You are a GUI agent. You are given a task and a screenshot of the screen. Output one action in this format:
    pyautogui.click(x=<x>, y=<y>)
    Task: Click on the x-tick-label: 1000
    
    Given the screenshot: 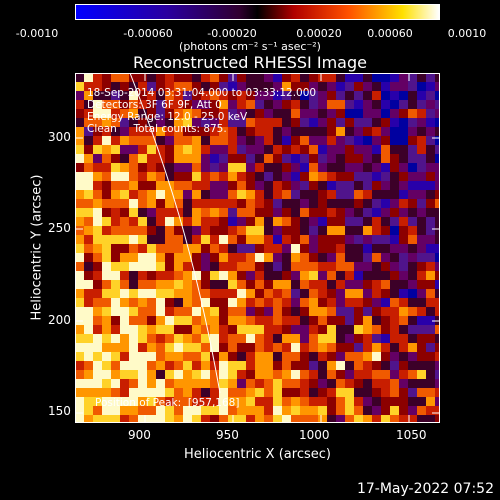 What is the action you would take?
    pyautogui.click(x=314, y=435)
    